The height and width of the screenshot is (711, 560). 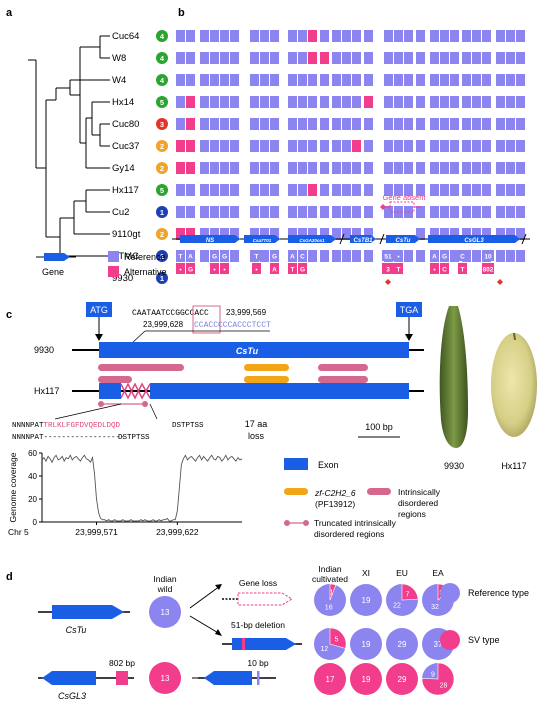 I want to click on gene-name: CsGA20ox1, so click(x=312, y=240).